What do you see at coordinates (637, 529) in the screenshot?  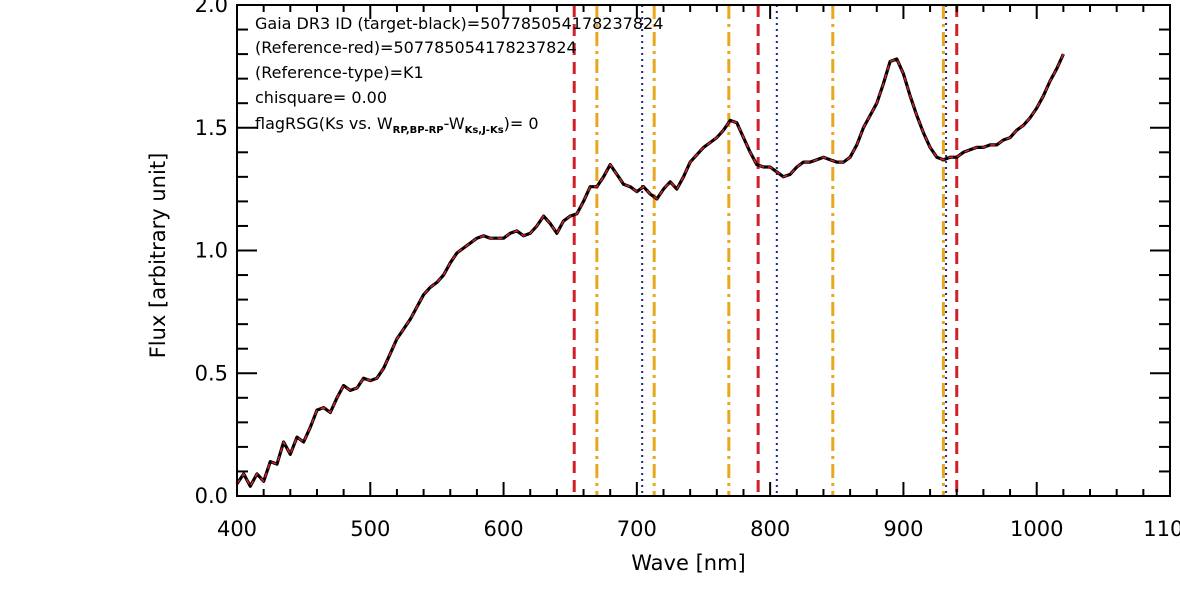 I see `x-tick-label: 700` at bounding box center [637, 529].